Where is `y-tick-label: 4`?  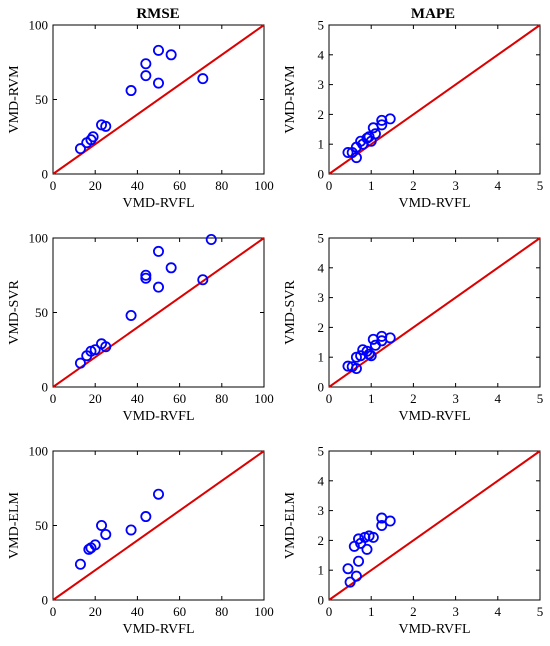 y-tick-label: 4 is located at coordinates (321, 267).